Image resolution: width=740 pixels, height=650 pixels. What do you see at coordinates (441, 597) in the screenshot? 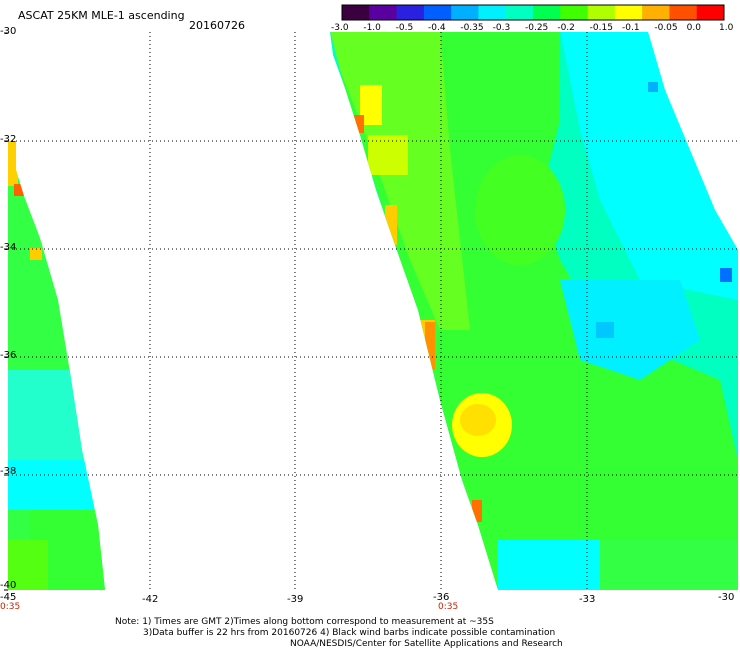
I see `x-tick-label: -36` at bounding box center [441, 597].